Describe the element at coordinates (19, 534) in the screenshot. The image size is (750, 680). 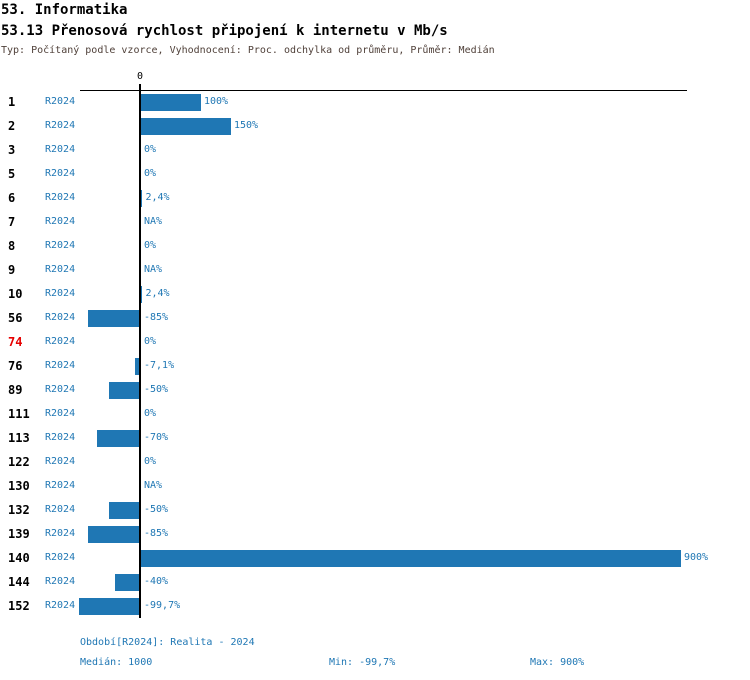
I see `row-id-label: 139` at that location.